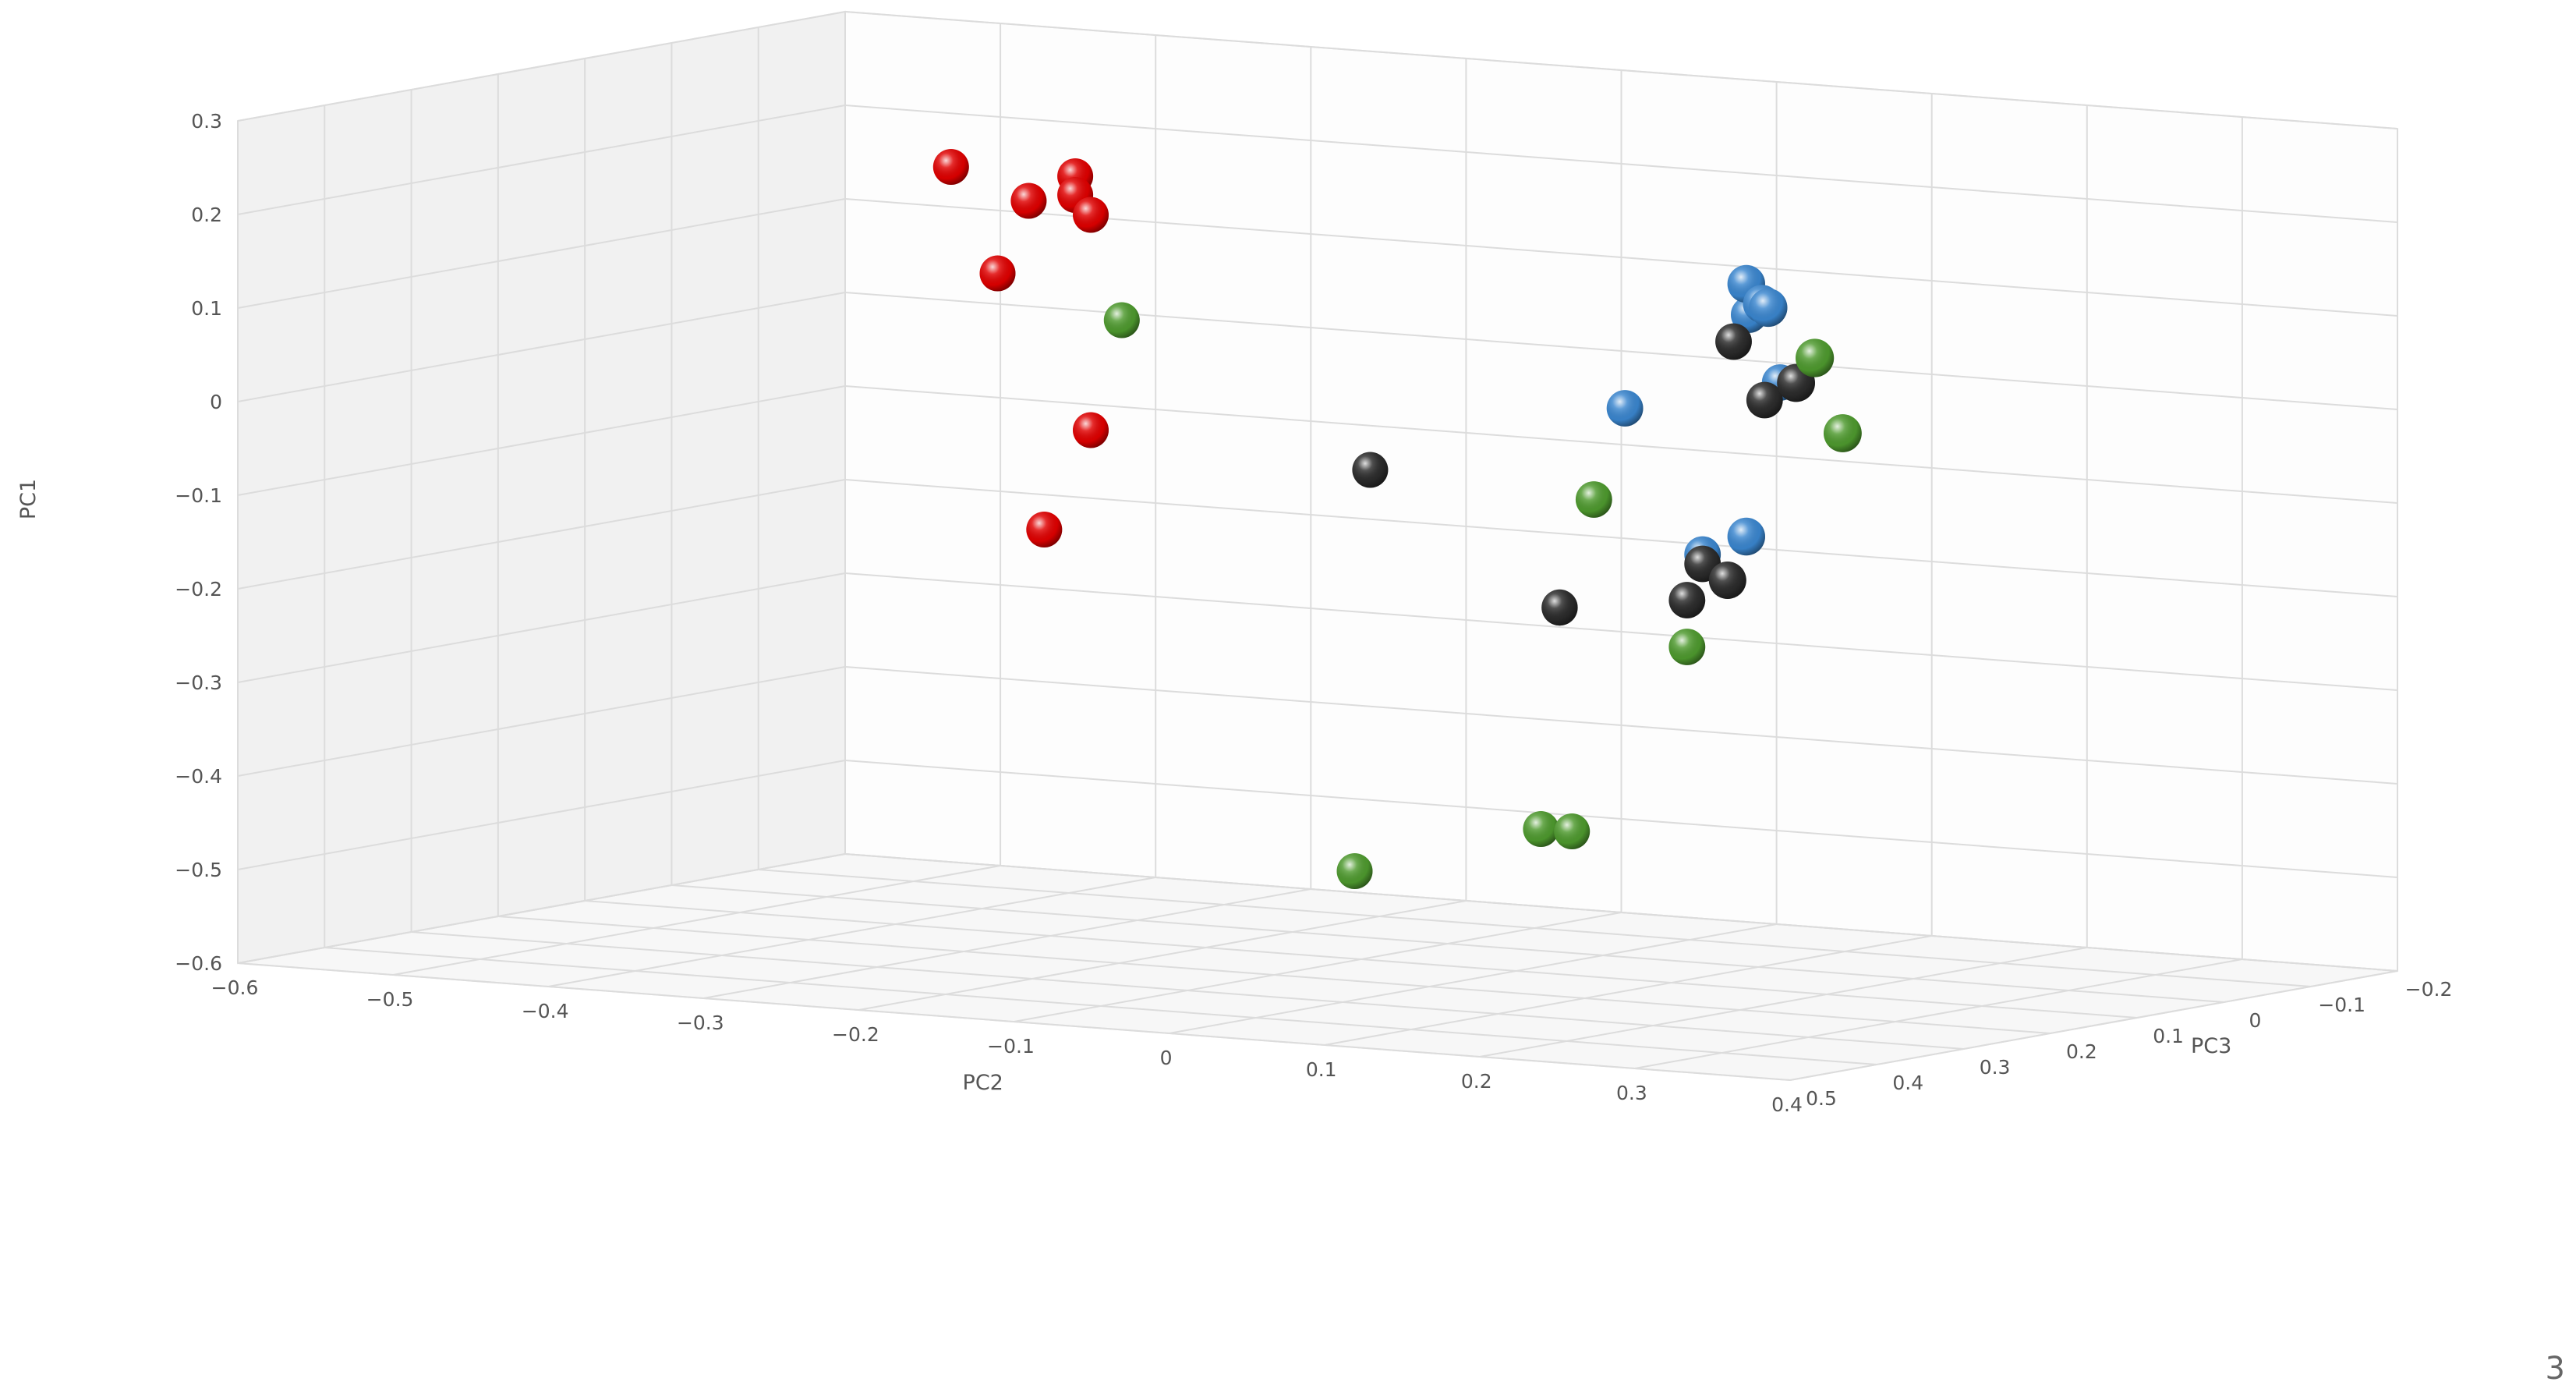 This screenshot has width=2576, height=1396. I want to click on pc2-tick-label: 0.2, so click(1476, 1081).